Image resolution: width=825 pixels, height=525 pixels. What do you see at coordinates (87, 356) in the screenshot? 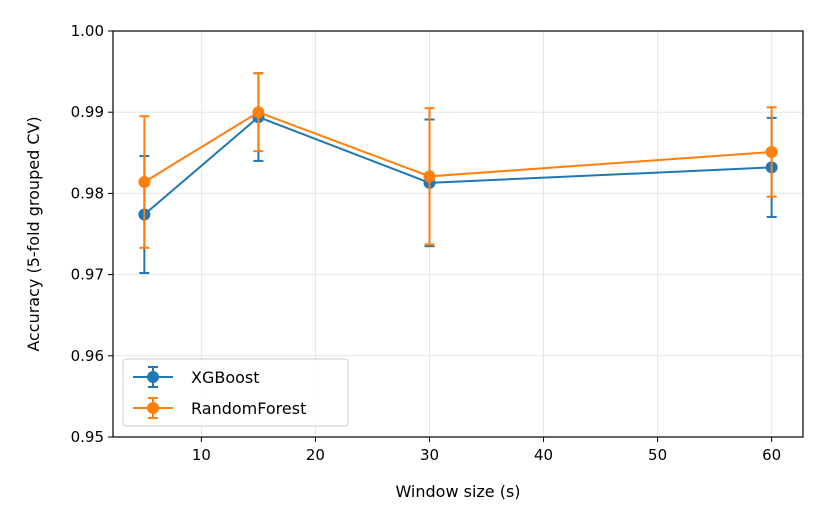
I see `y-tick-label: 0.96` at bounding box center [87, 356].